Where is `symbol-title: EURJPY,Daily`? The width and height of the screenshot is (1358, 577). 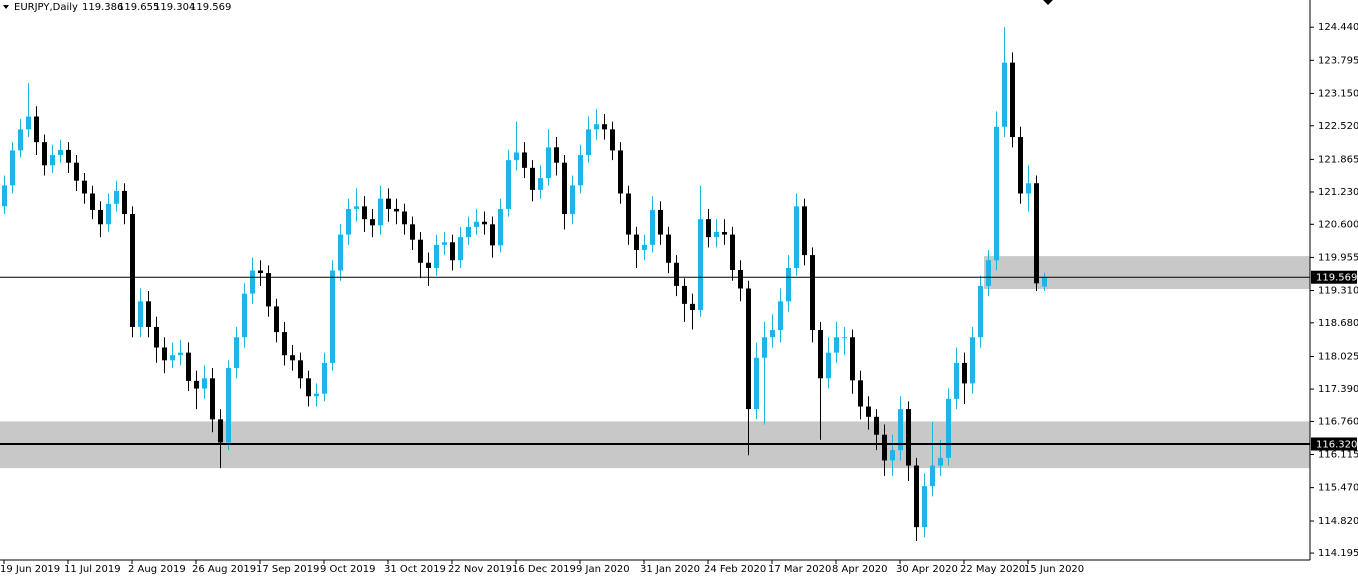
symbol-title: EURJPY,Daily is located at coordinates (46, 7).